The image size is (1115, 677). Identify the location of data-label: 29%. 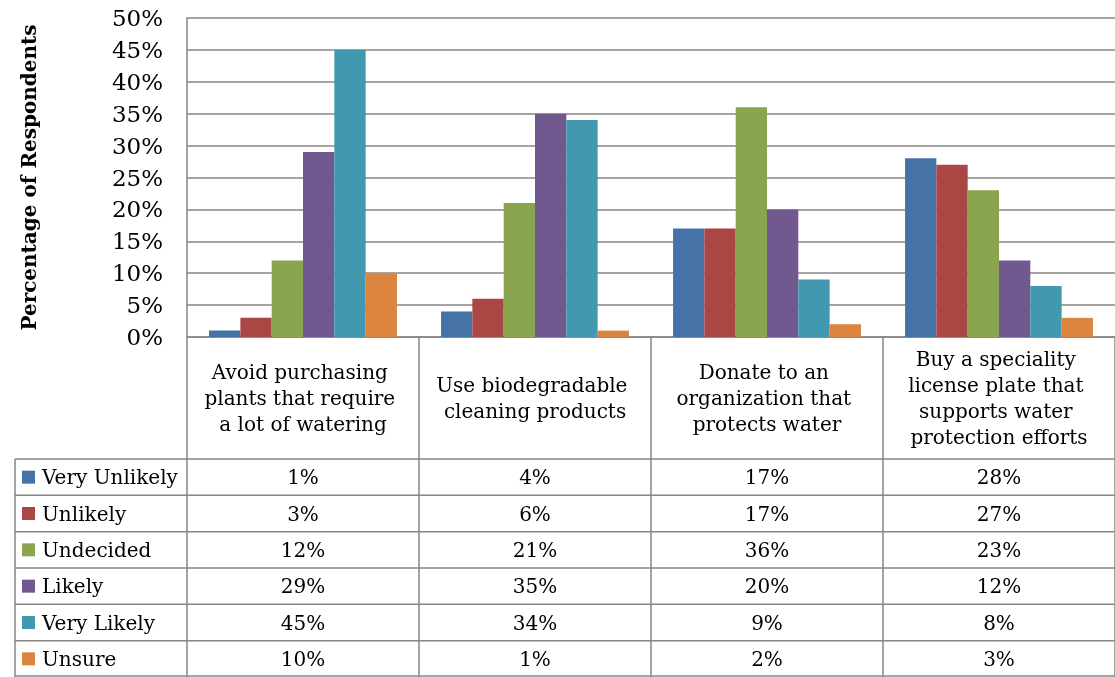
(303, 586).